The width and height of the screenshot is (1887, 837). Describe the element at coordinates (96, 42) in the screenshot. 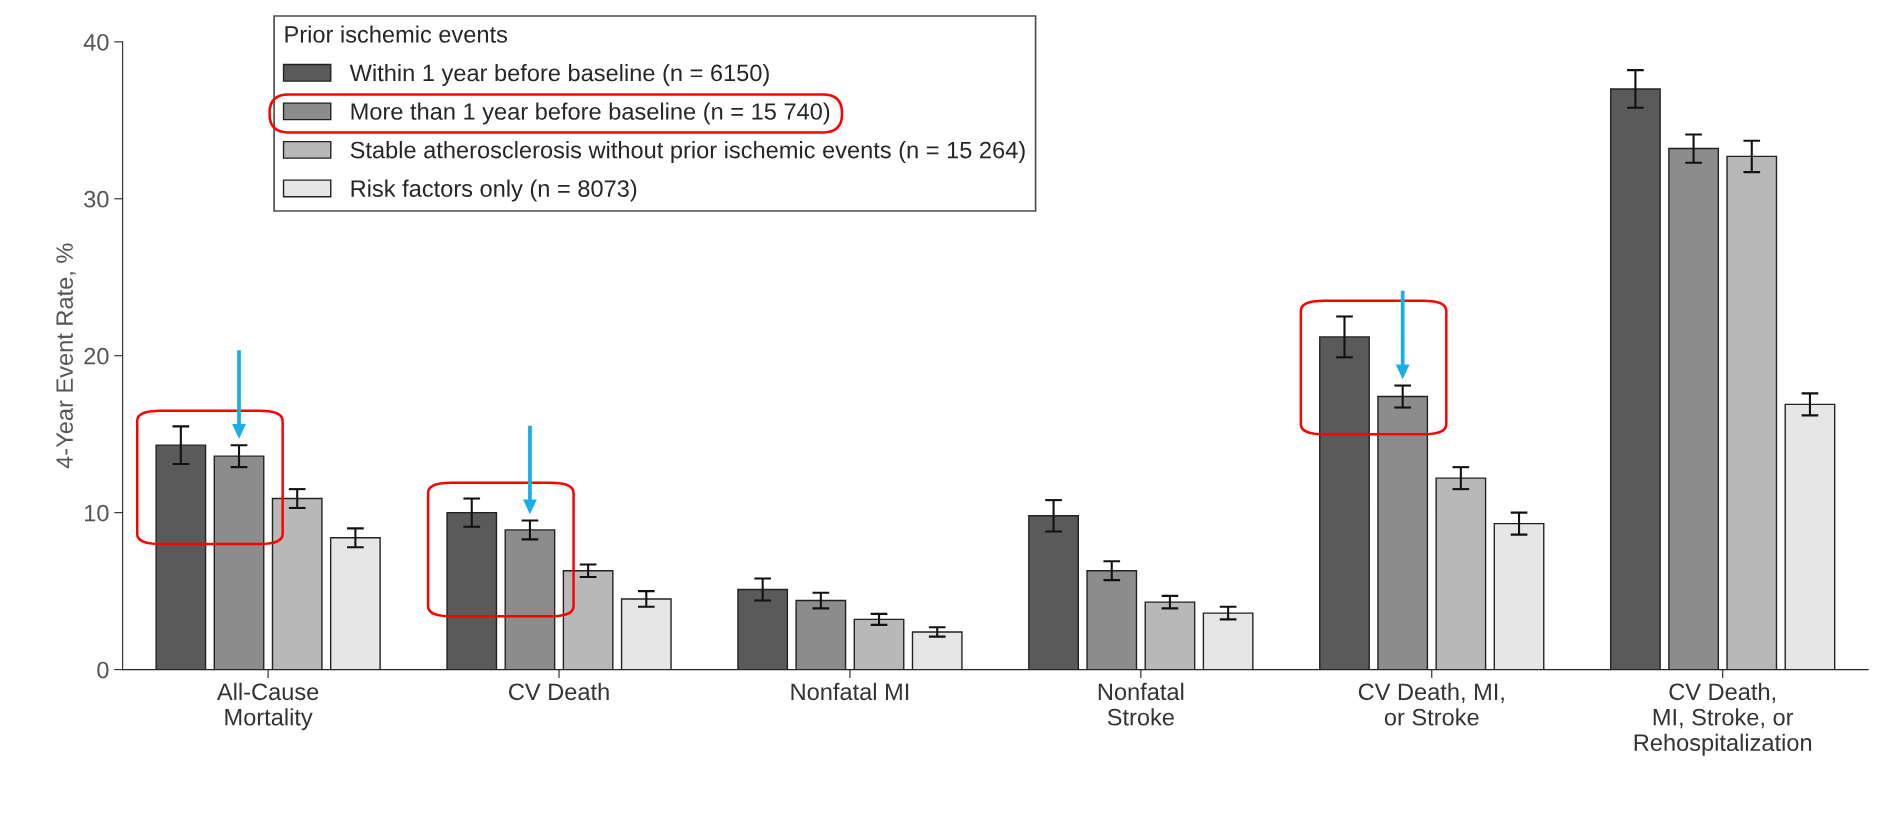

I see `y-tick-label: 40` at that location.